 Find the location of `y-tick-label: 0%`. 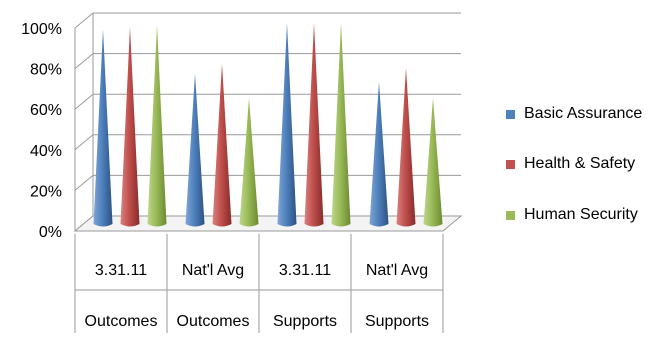

y-tick-label: 0% is located at coordinates (50, 232).